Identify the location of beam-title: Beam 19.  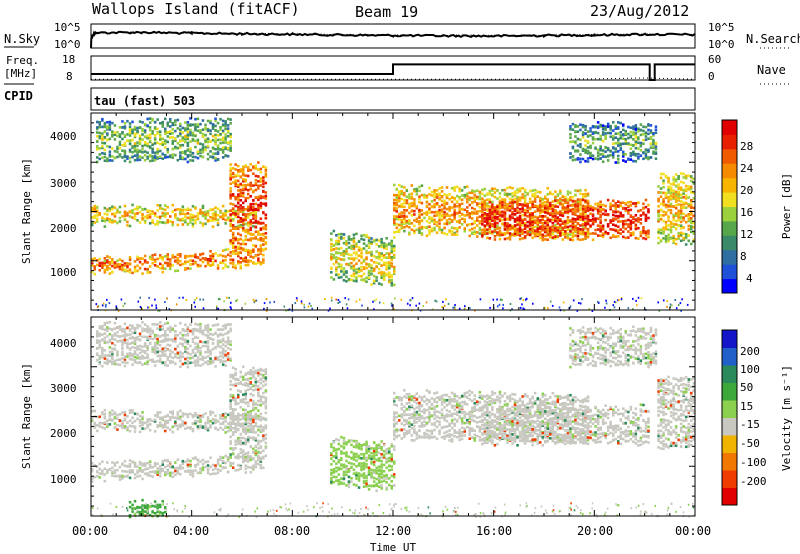
(386, 12).